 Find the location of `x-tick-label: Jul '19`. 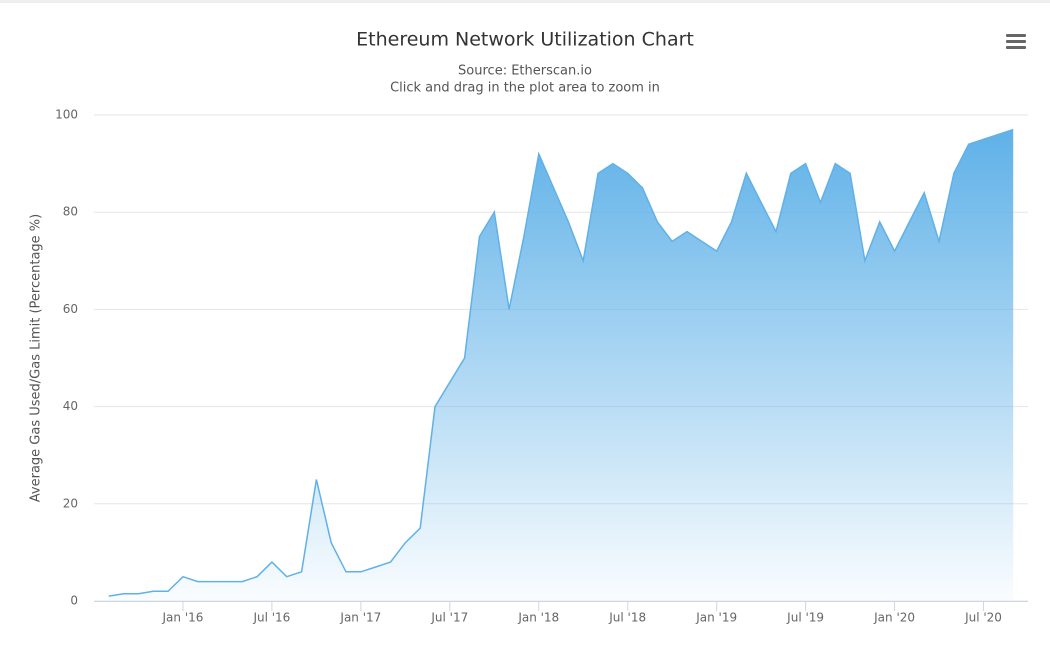

x-tick-label: Jul '19 is located at coordinates (805, 618).